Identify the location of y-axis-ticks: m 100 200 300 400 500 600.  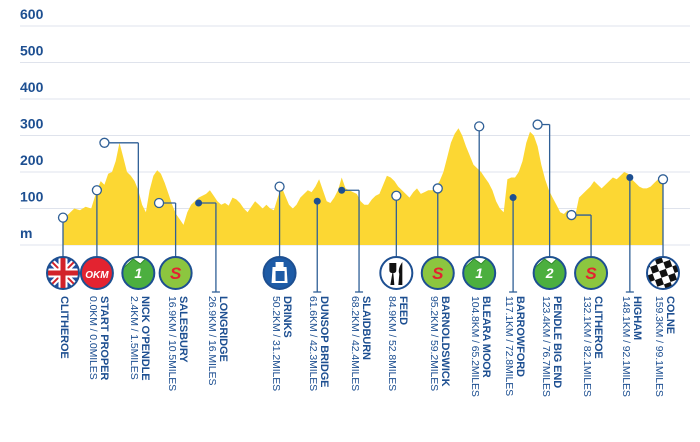
(32, 123).